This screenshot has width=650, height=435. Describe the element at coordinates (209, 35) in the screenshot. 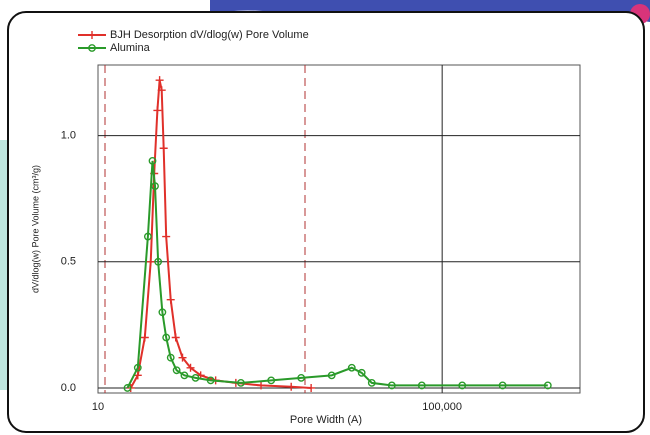

I see `legend-label: BJH Desorption dV/dlog(w) Pore Volume` at that location.